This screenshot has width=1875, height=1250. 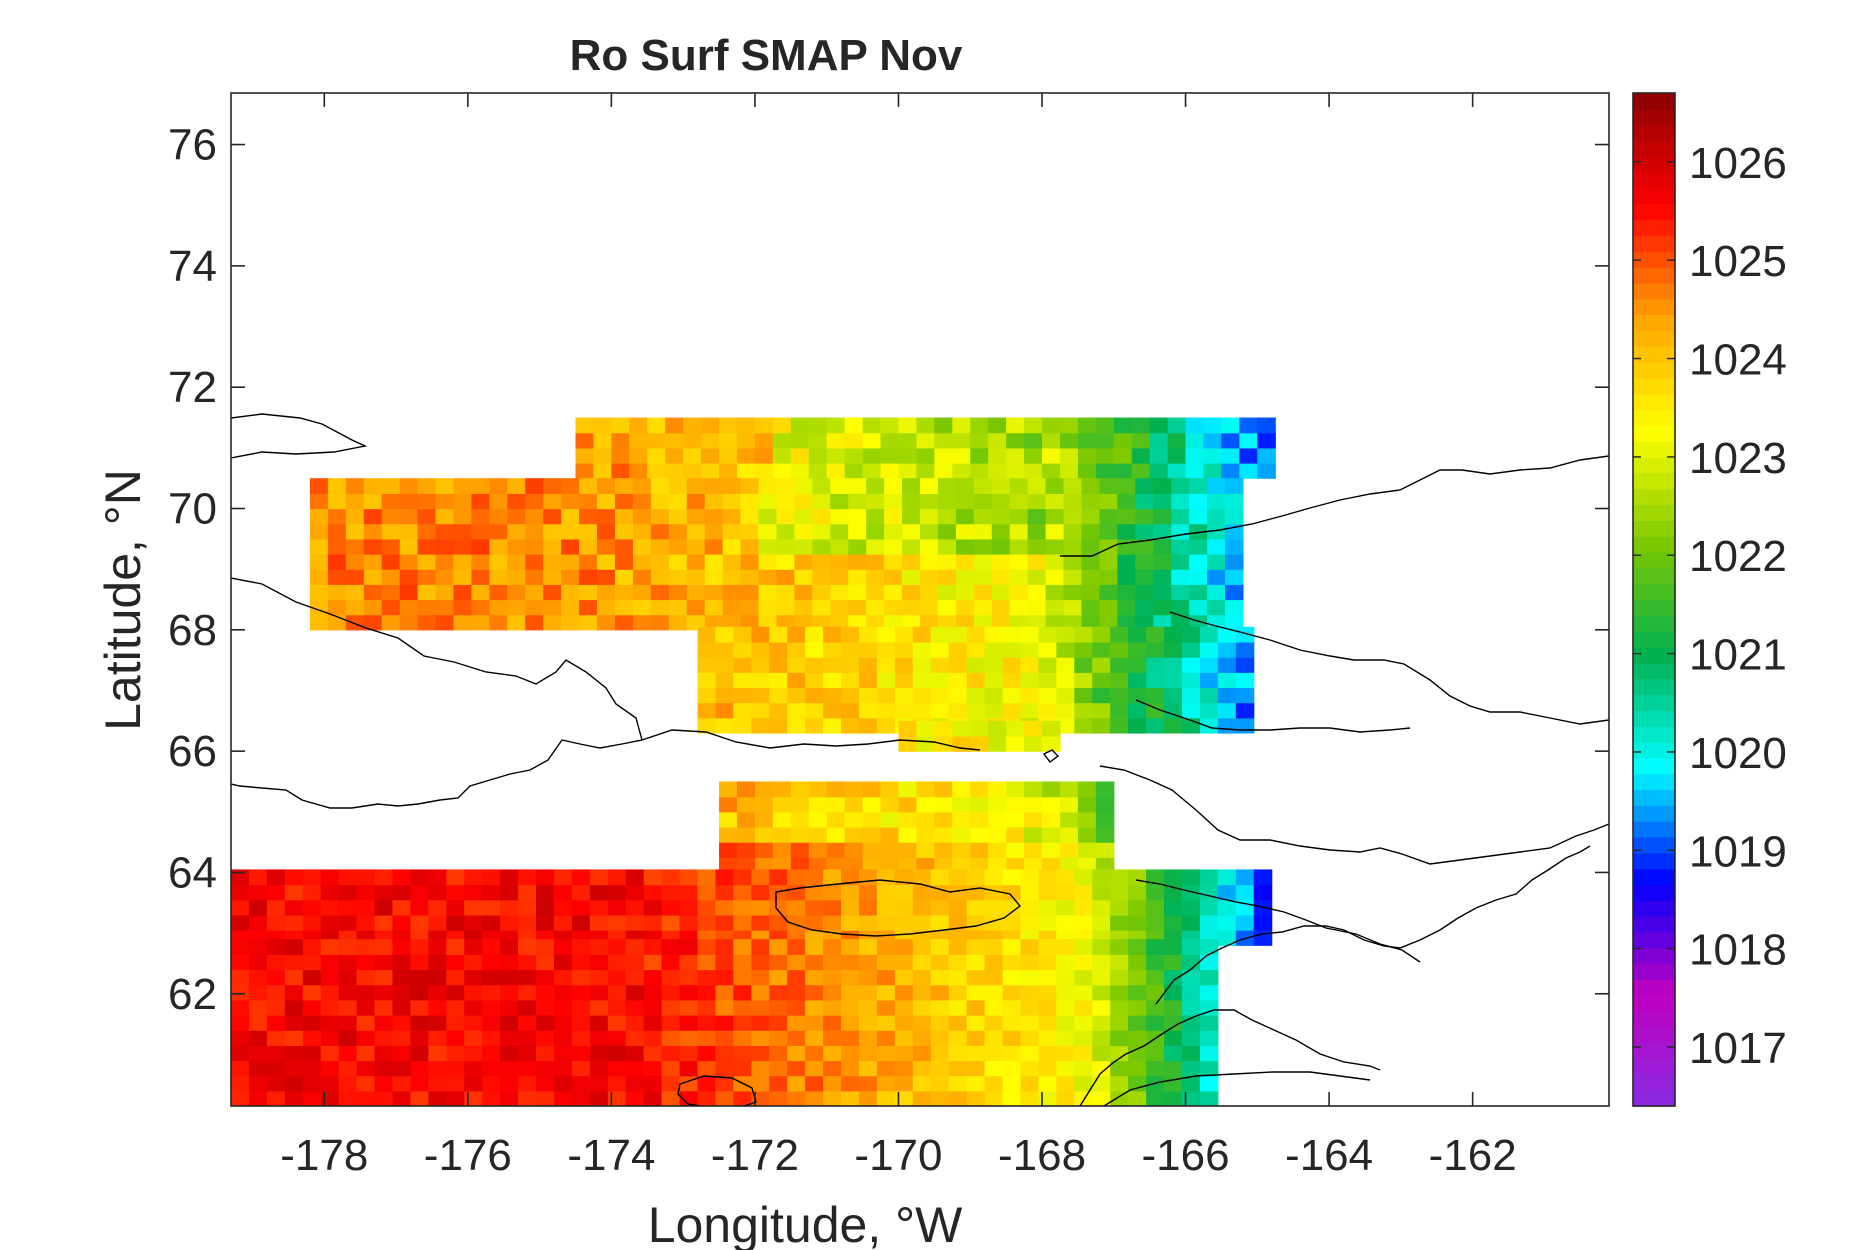 What do you see at coordinates (192, 509) in the screenshot?
I see `y-tick-label: 70` at bounding box center [192, 509].